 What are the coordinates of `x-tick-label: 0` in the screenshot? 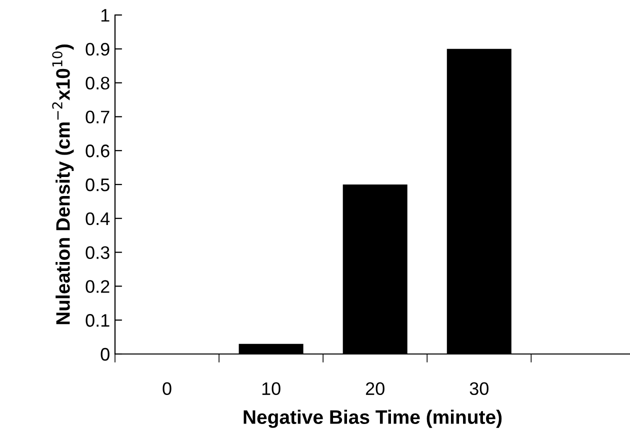 It's located at (167, 389).